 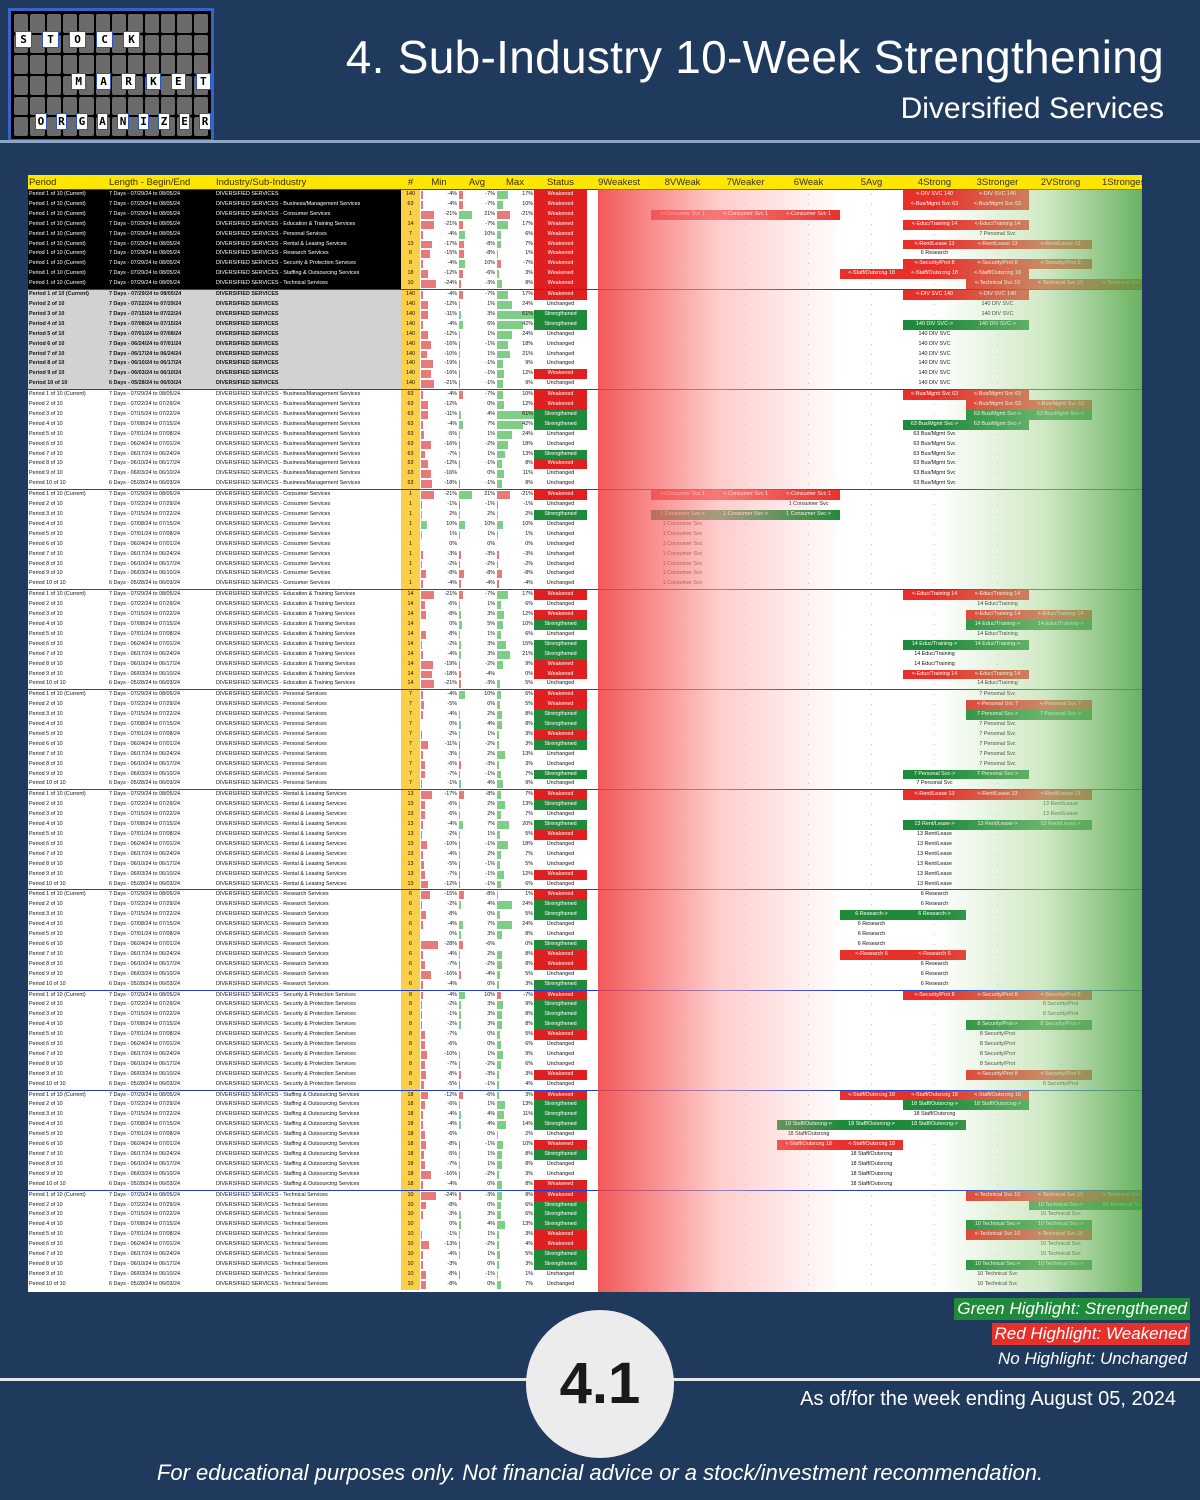 I want to click on avg-cell: -3%, so click(x=477, y=684).